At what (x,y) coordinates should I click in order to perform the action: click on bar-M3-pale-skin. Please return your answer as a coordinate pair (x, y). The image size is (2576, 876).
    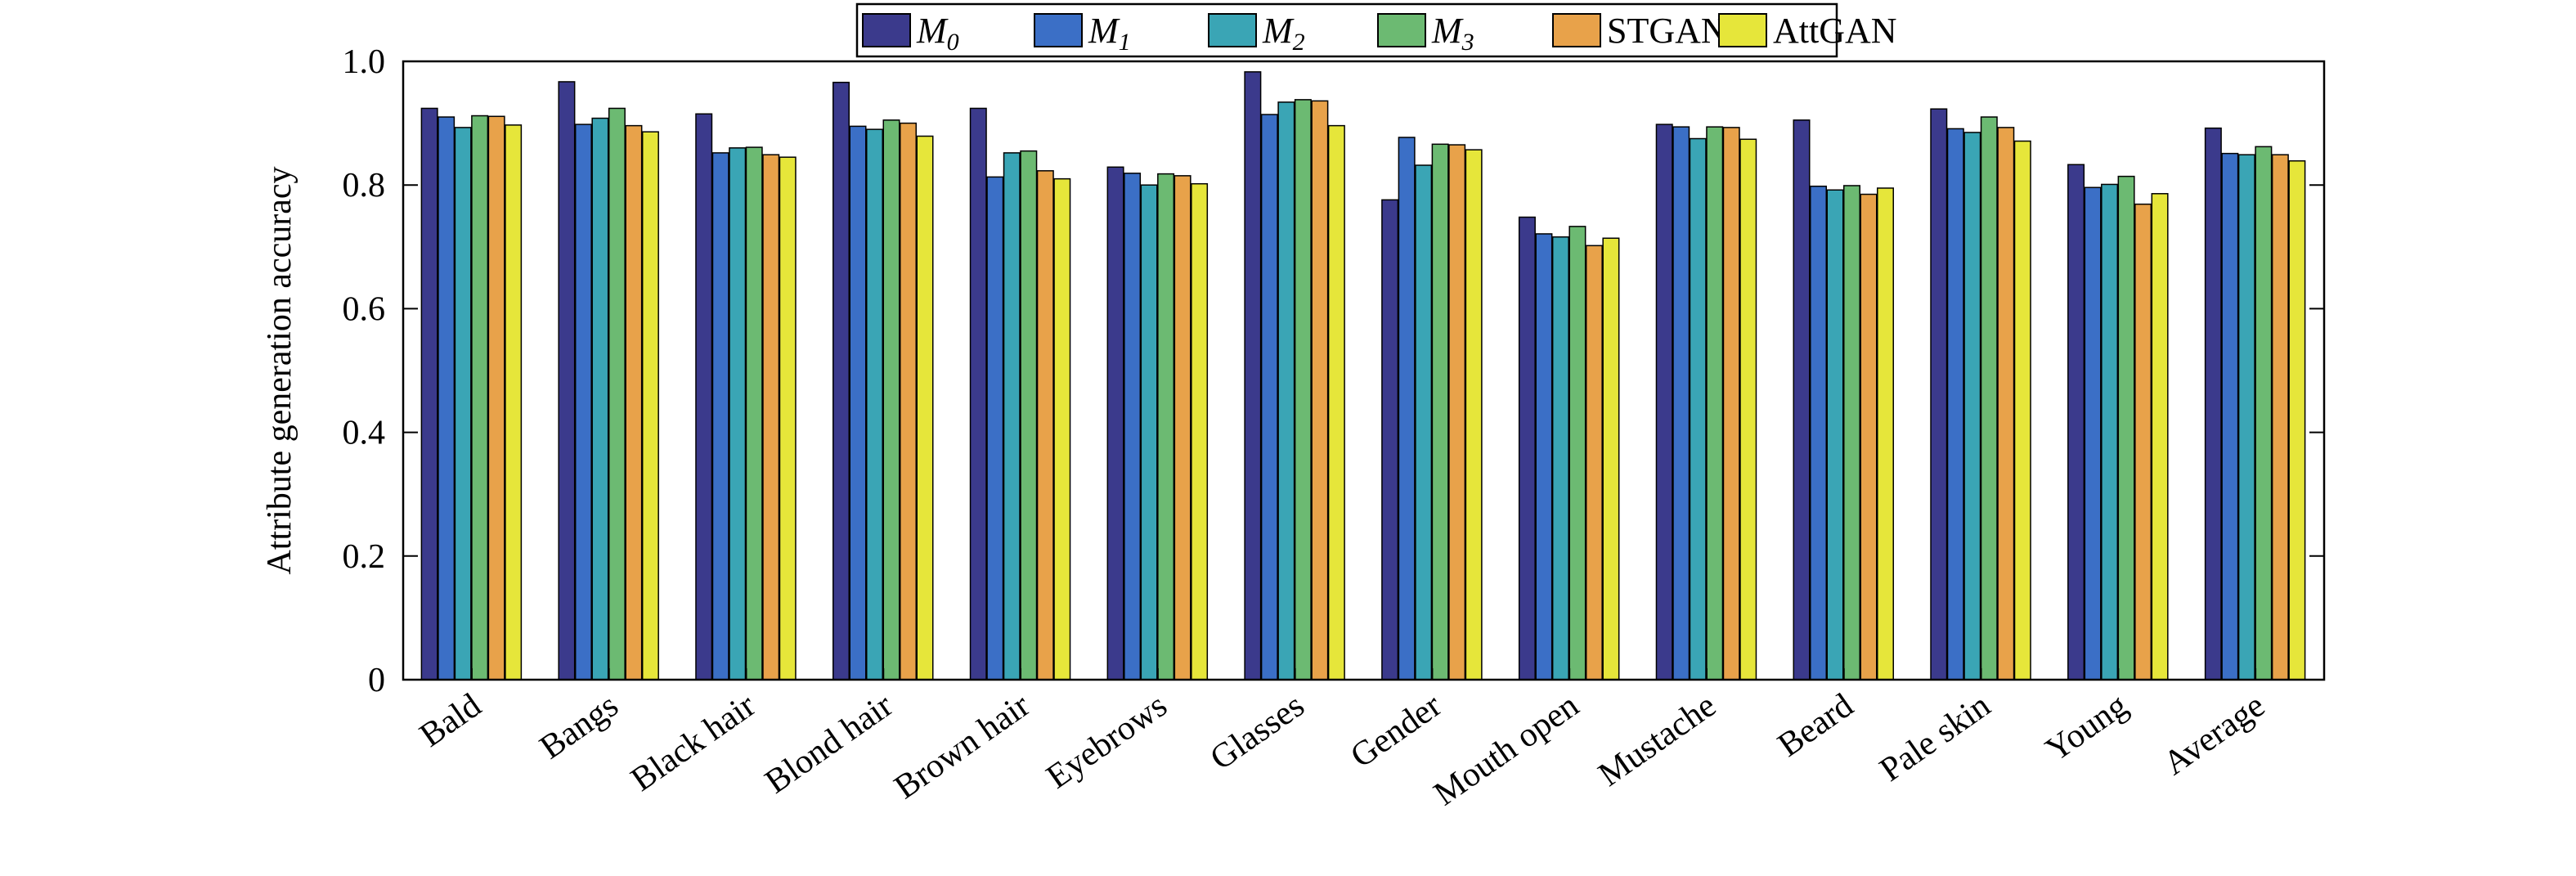
    Looking at the image, I should click on (1989, 398).